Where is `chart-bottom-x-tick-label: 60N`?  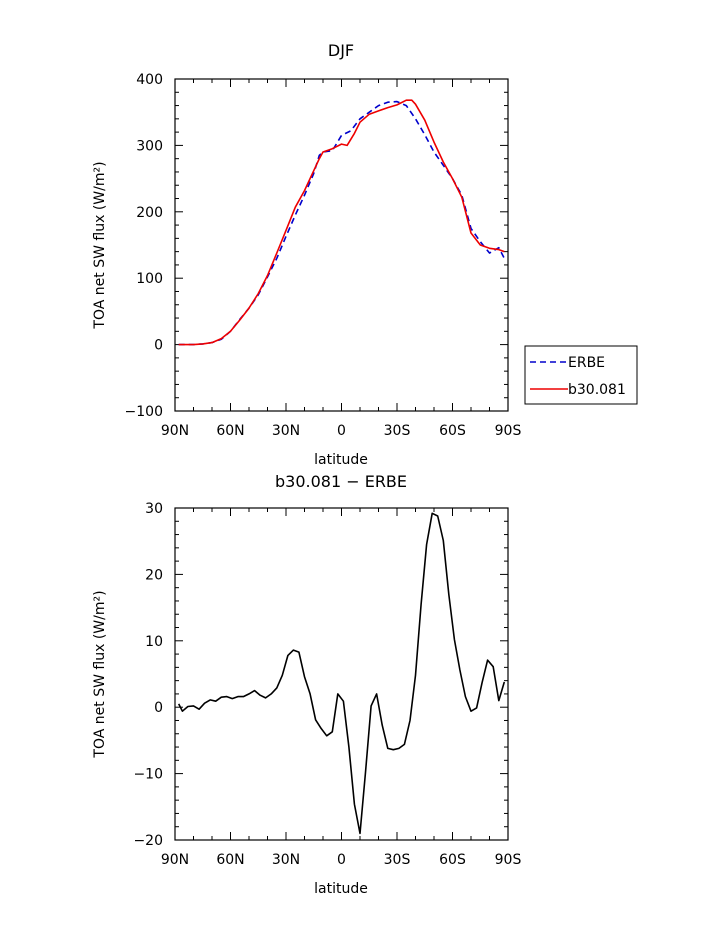 chart-bottom-x-tick-label: 60N is located at coordinates (230, 860).